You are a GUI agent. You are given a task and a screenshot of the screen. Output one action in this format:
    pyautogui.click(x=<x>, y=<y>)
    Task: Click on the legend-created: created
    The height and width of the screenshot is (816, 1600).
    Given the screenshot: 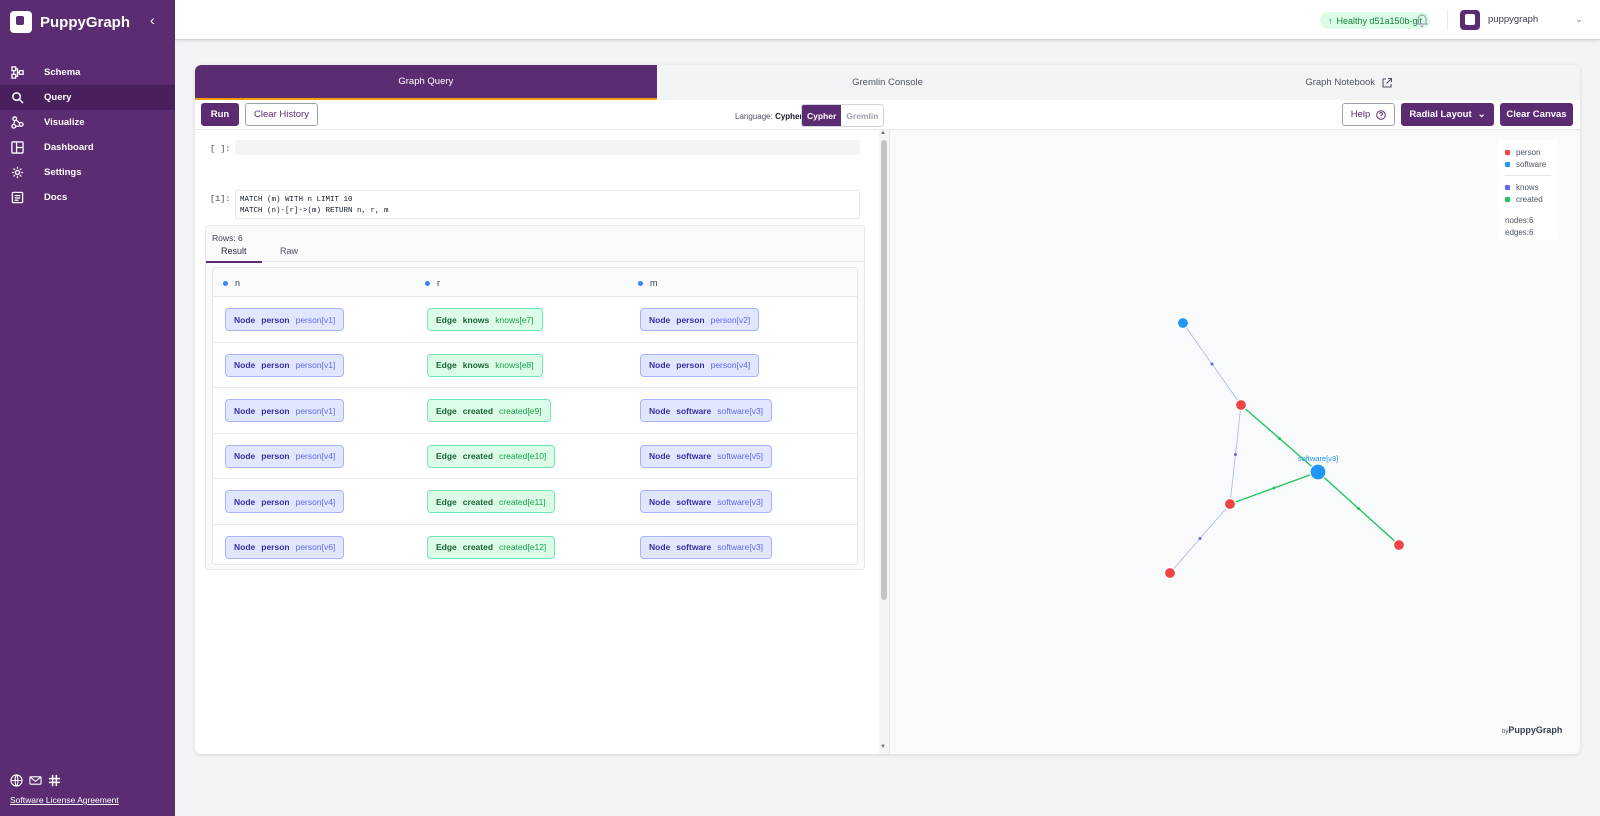 What is the action you would take?
    pyautogui.click(x=1528, y=199)
    